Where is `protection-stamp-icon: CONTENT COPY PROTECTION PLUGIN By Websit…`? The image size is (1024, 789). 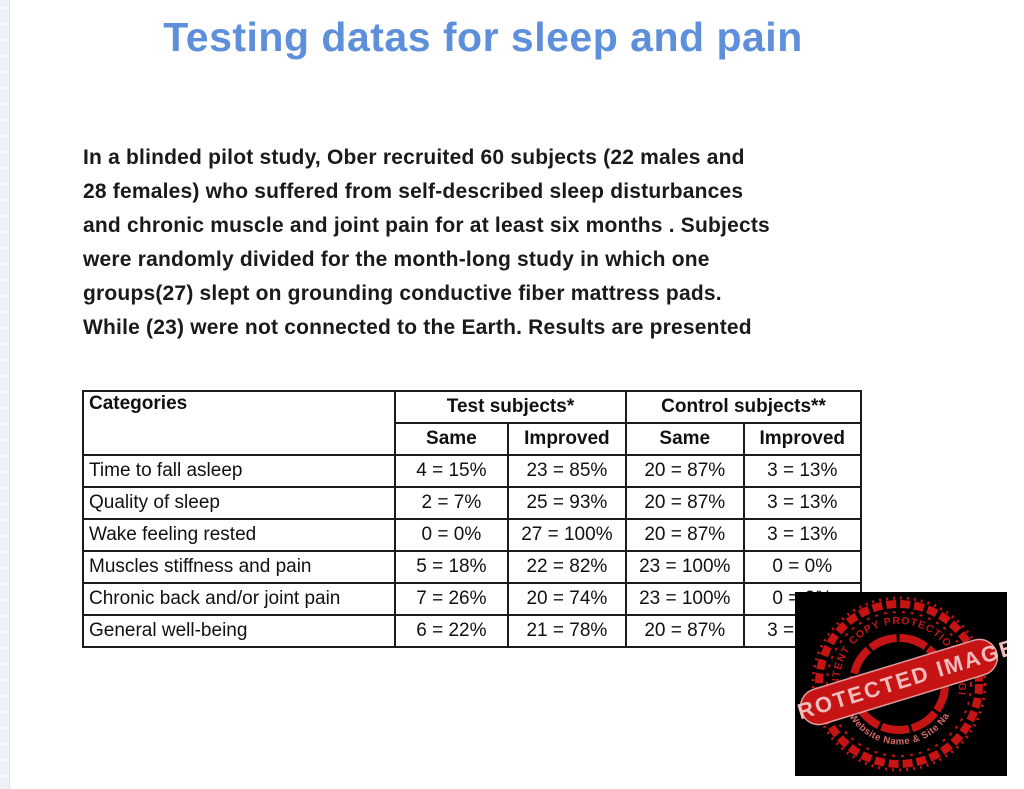 protection-stamp-icon: CONTENT COPY PROTECTION PLUGIN By Websit… is located at coordinates (901, 684).